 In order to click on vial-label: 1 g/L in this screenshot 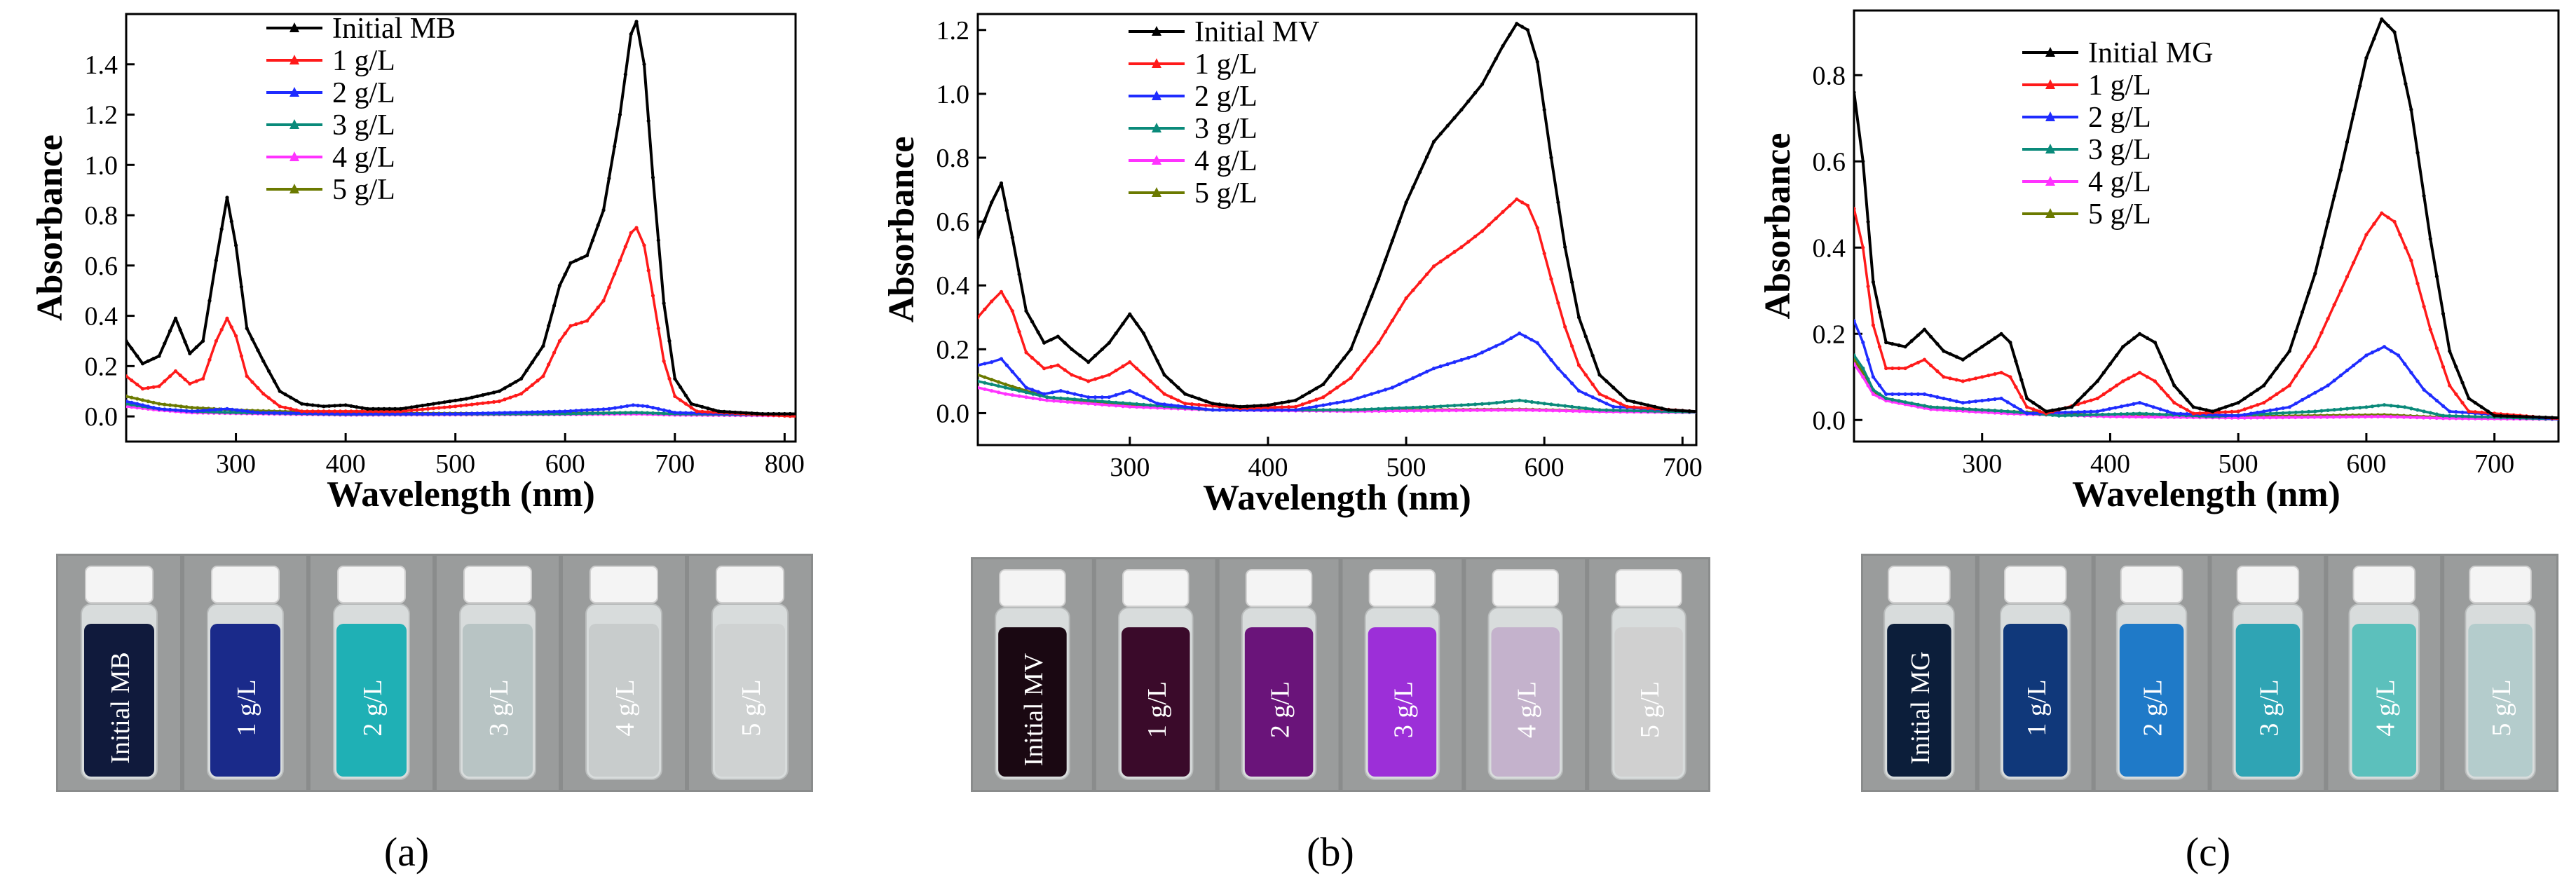, I will do `click(246, 707)`.